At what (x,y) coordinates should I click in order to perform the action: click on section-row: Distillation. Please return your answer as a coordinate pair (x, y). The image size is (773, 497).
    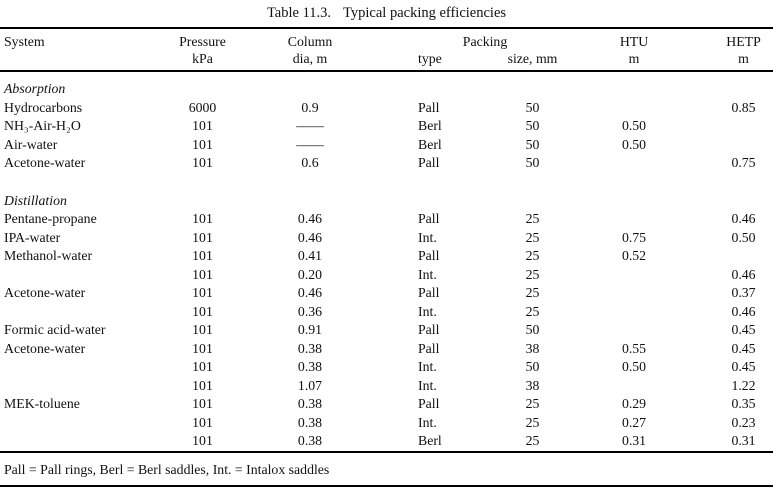
    Looking at the image, I should click on (386, 192).